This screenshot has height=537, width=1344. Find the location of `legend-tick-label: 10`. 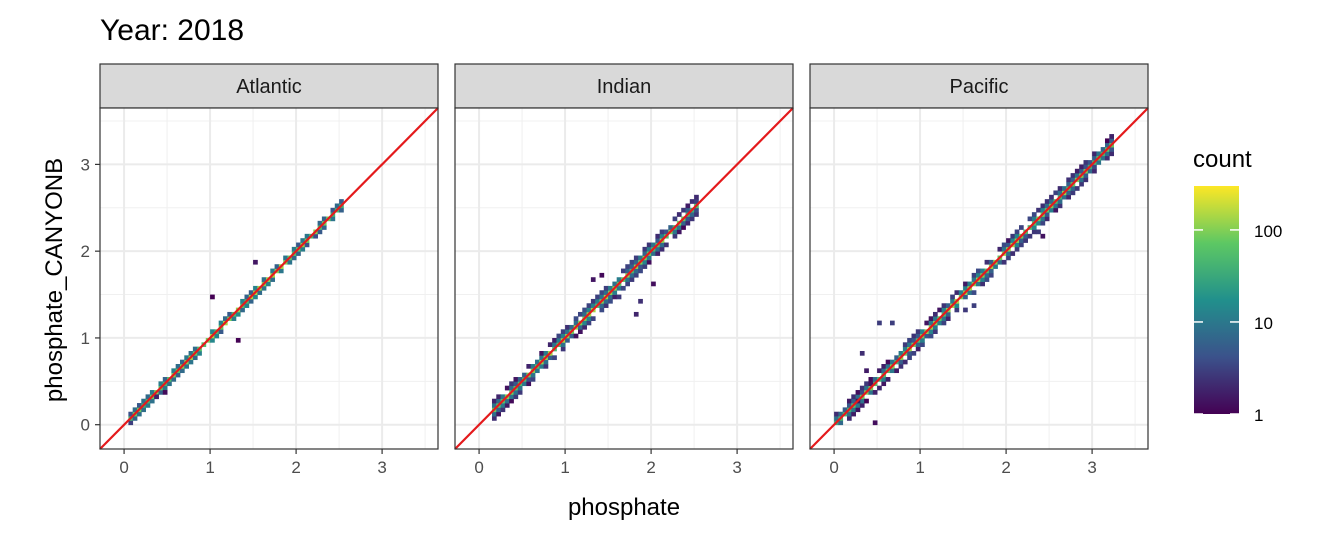

legend-tick-label: 10 is located at coordinates (1263, 323).